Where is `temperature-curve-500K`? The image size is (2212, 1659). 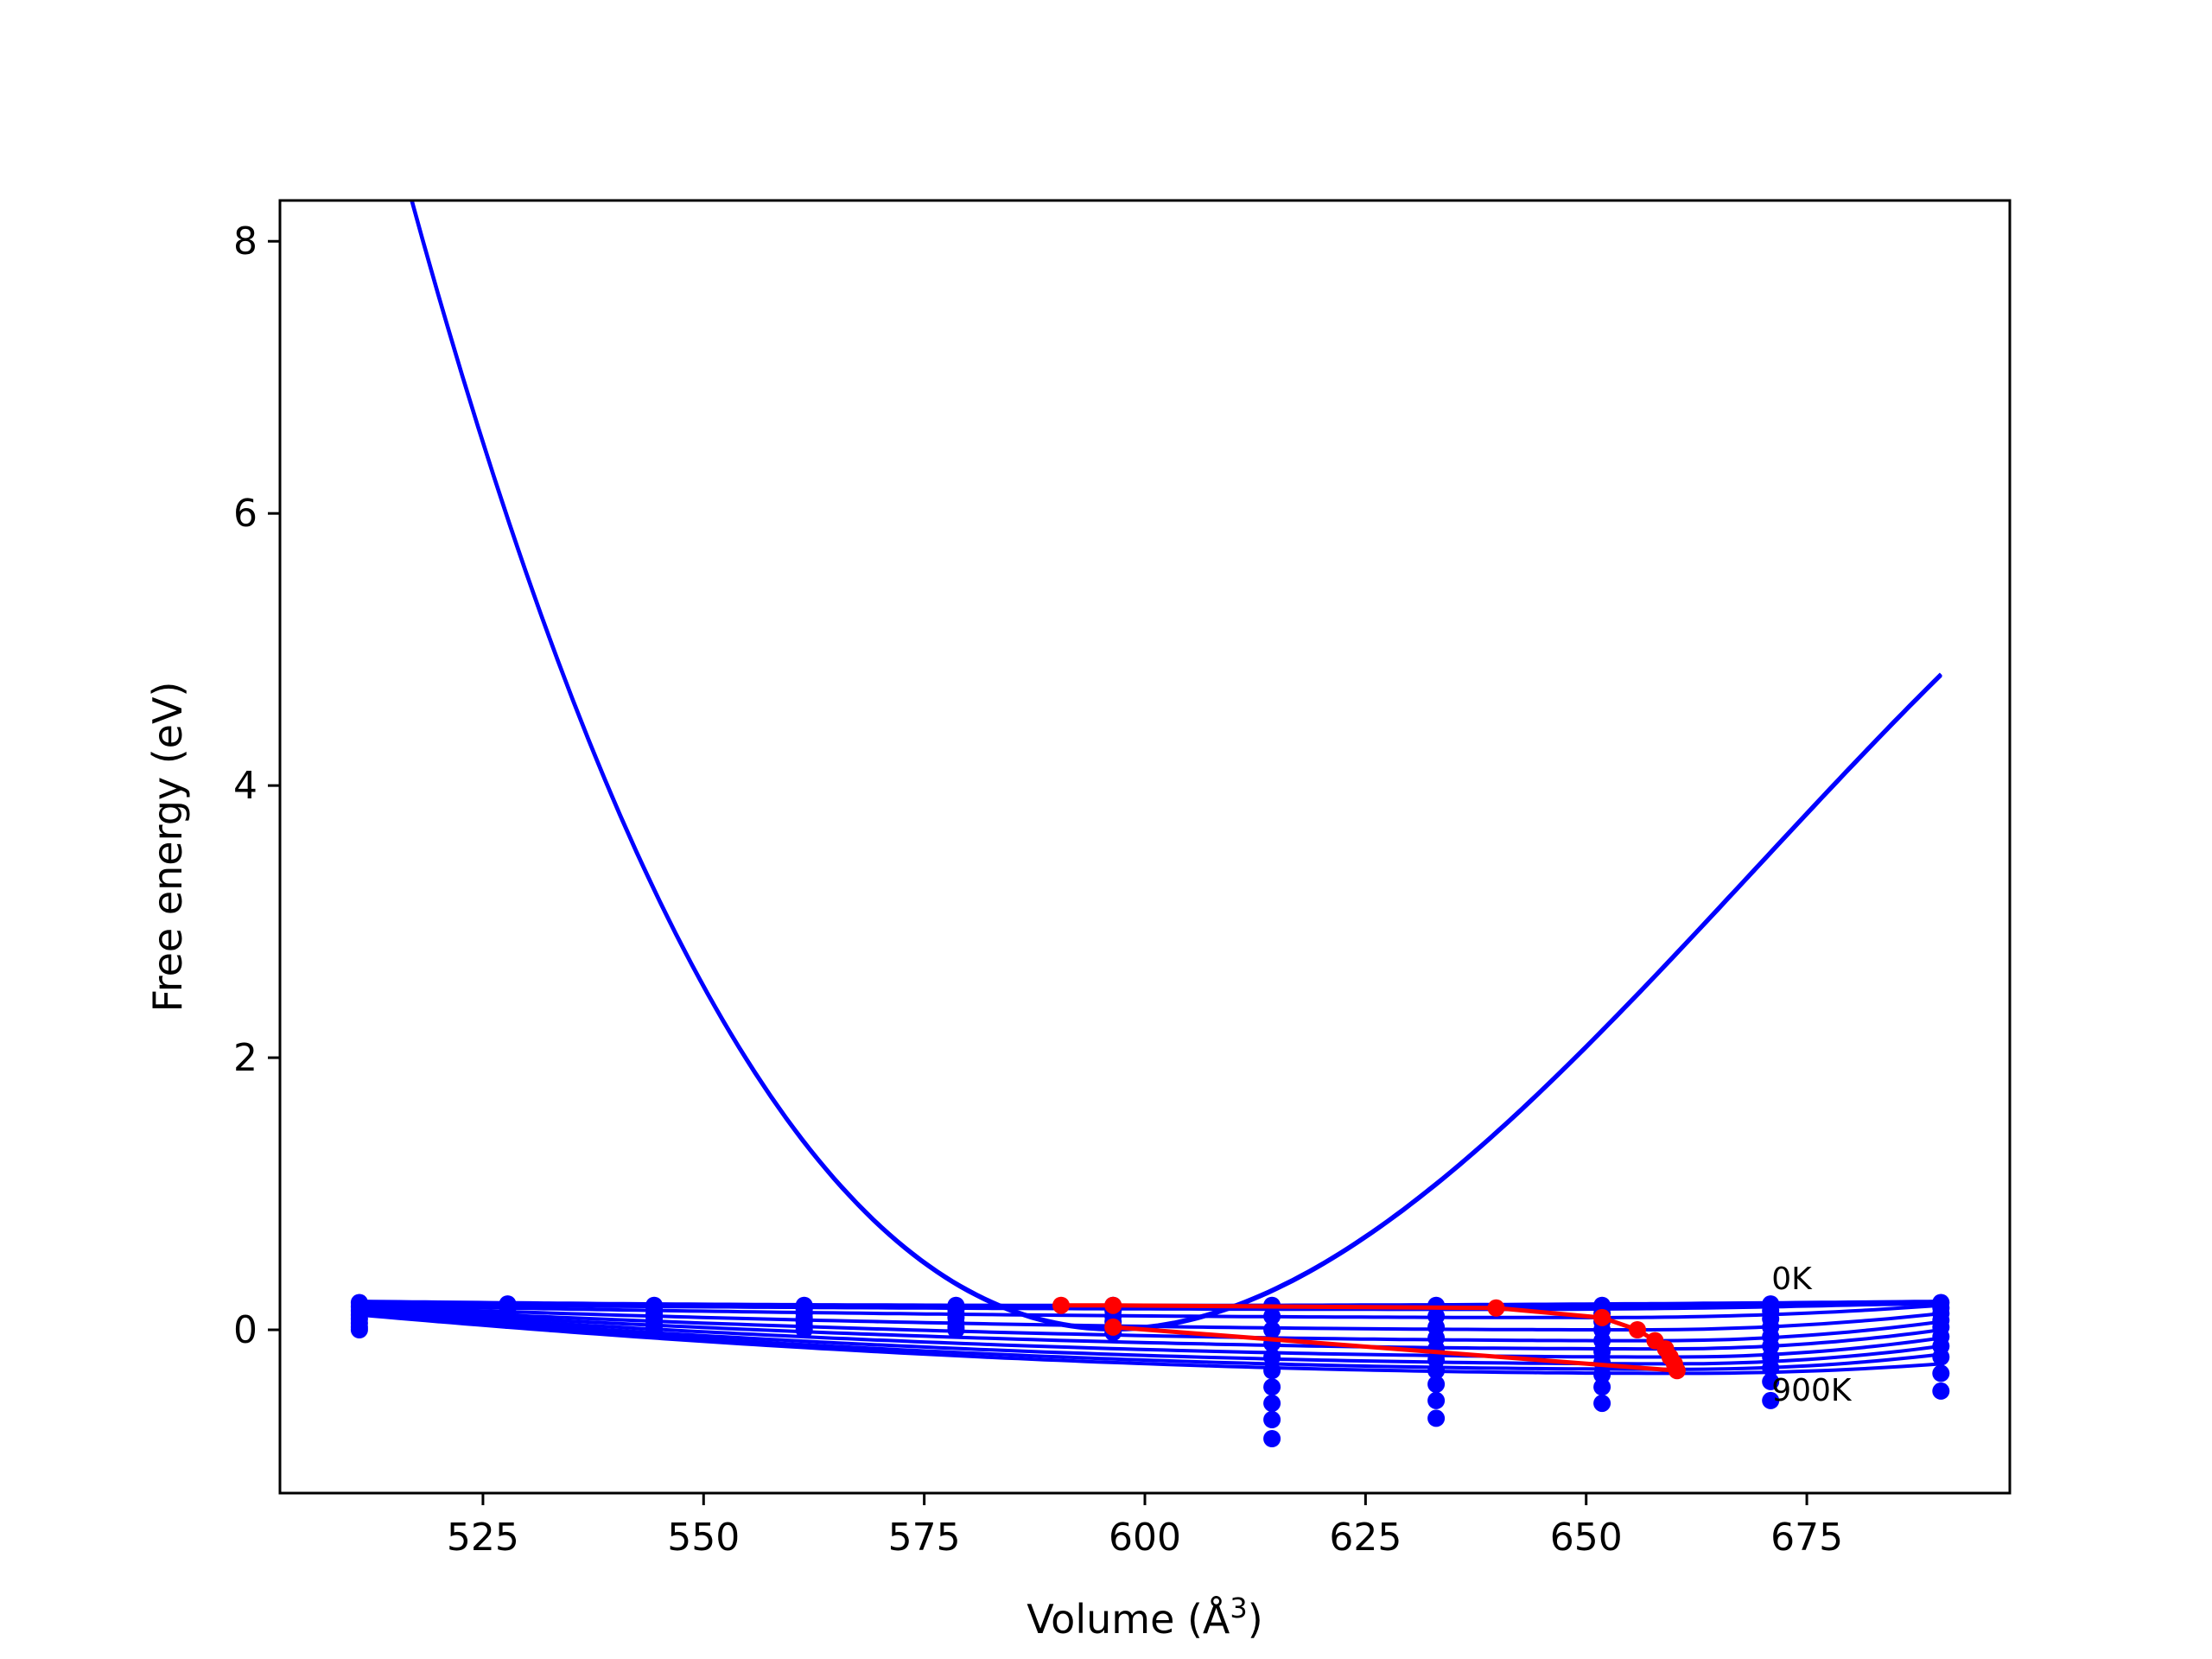 temperature-curve-500K is located at coordinates (1150, 1329).